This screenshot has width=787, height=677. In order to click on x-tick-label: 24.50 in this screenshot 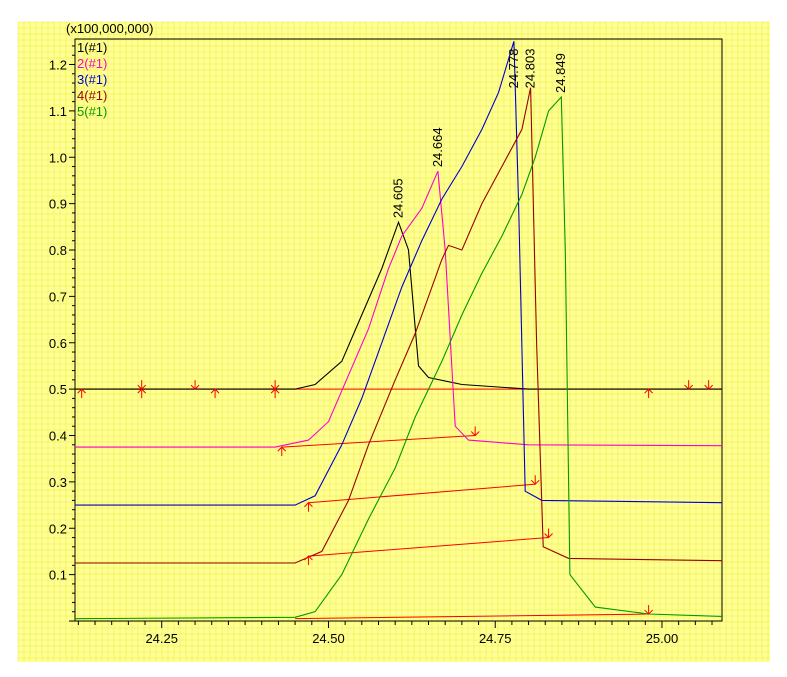, I will do `click(328, 638)`.